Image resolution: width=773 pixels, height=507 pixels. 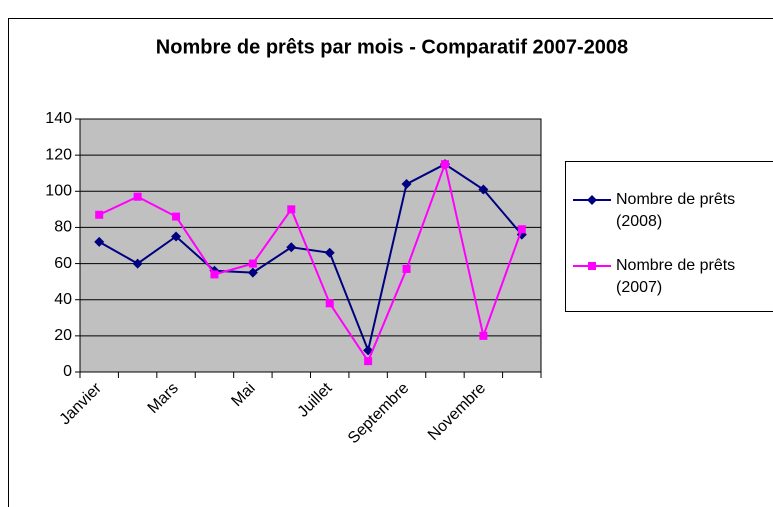 I want to click on y-tick-label: 60, so click(x=63, y=263).